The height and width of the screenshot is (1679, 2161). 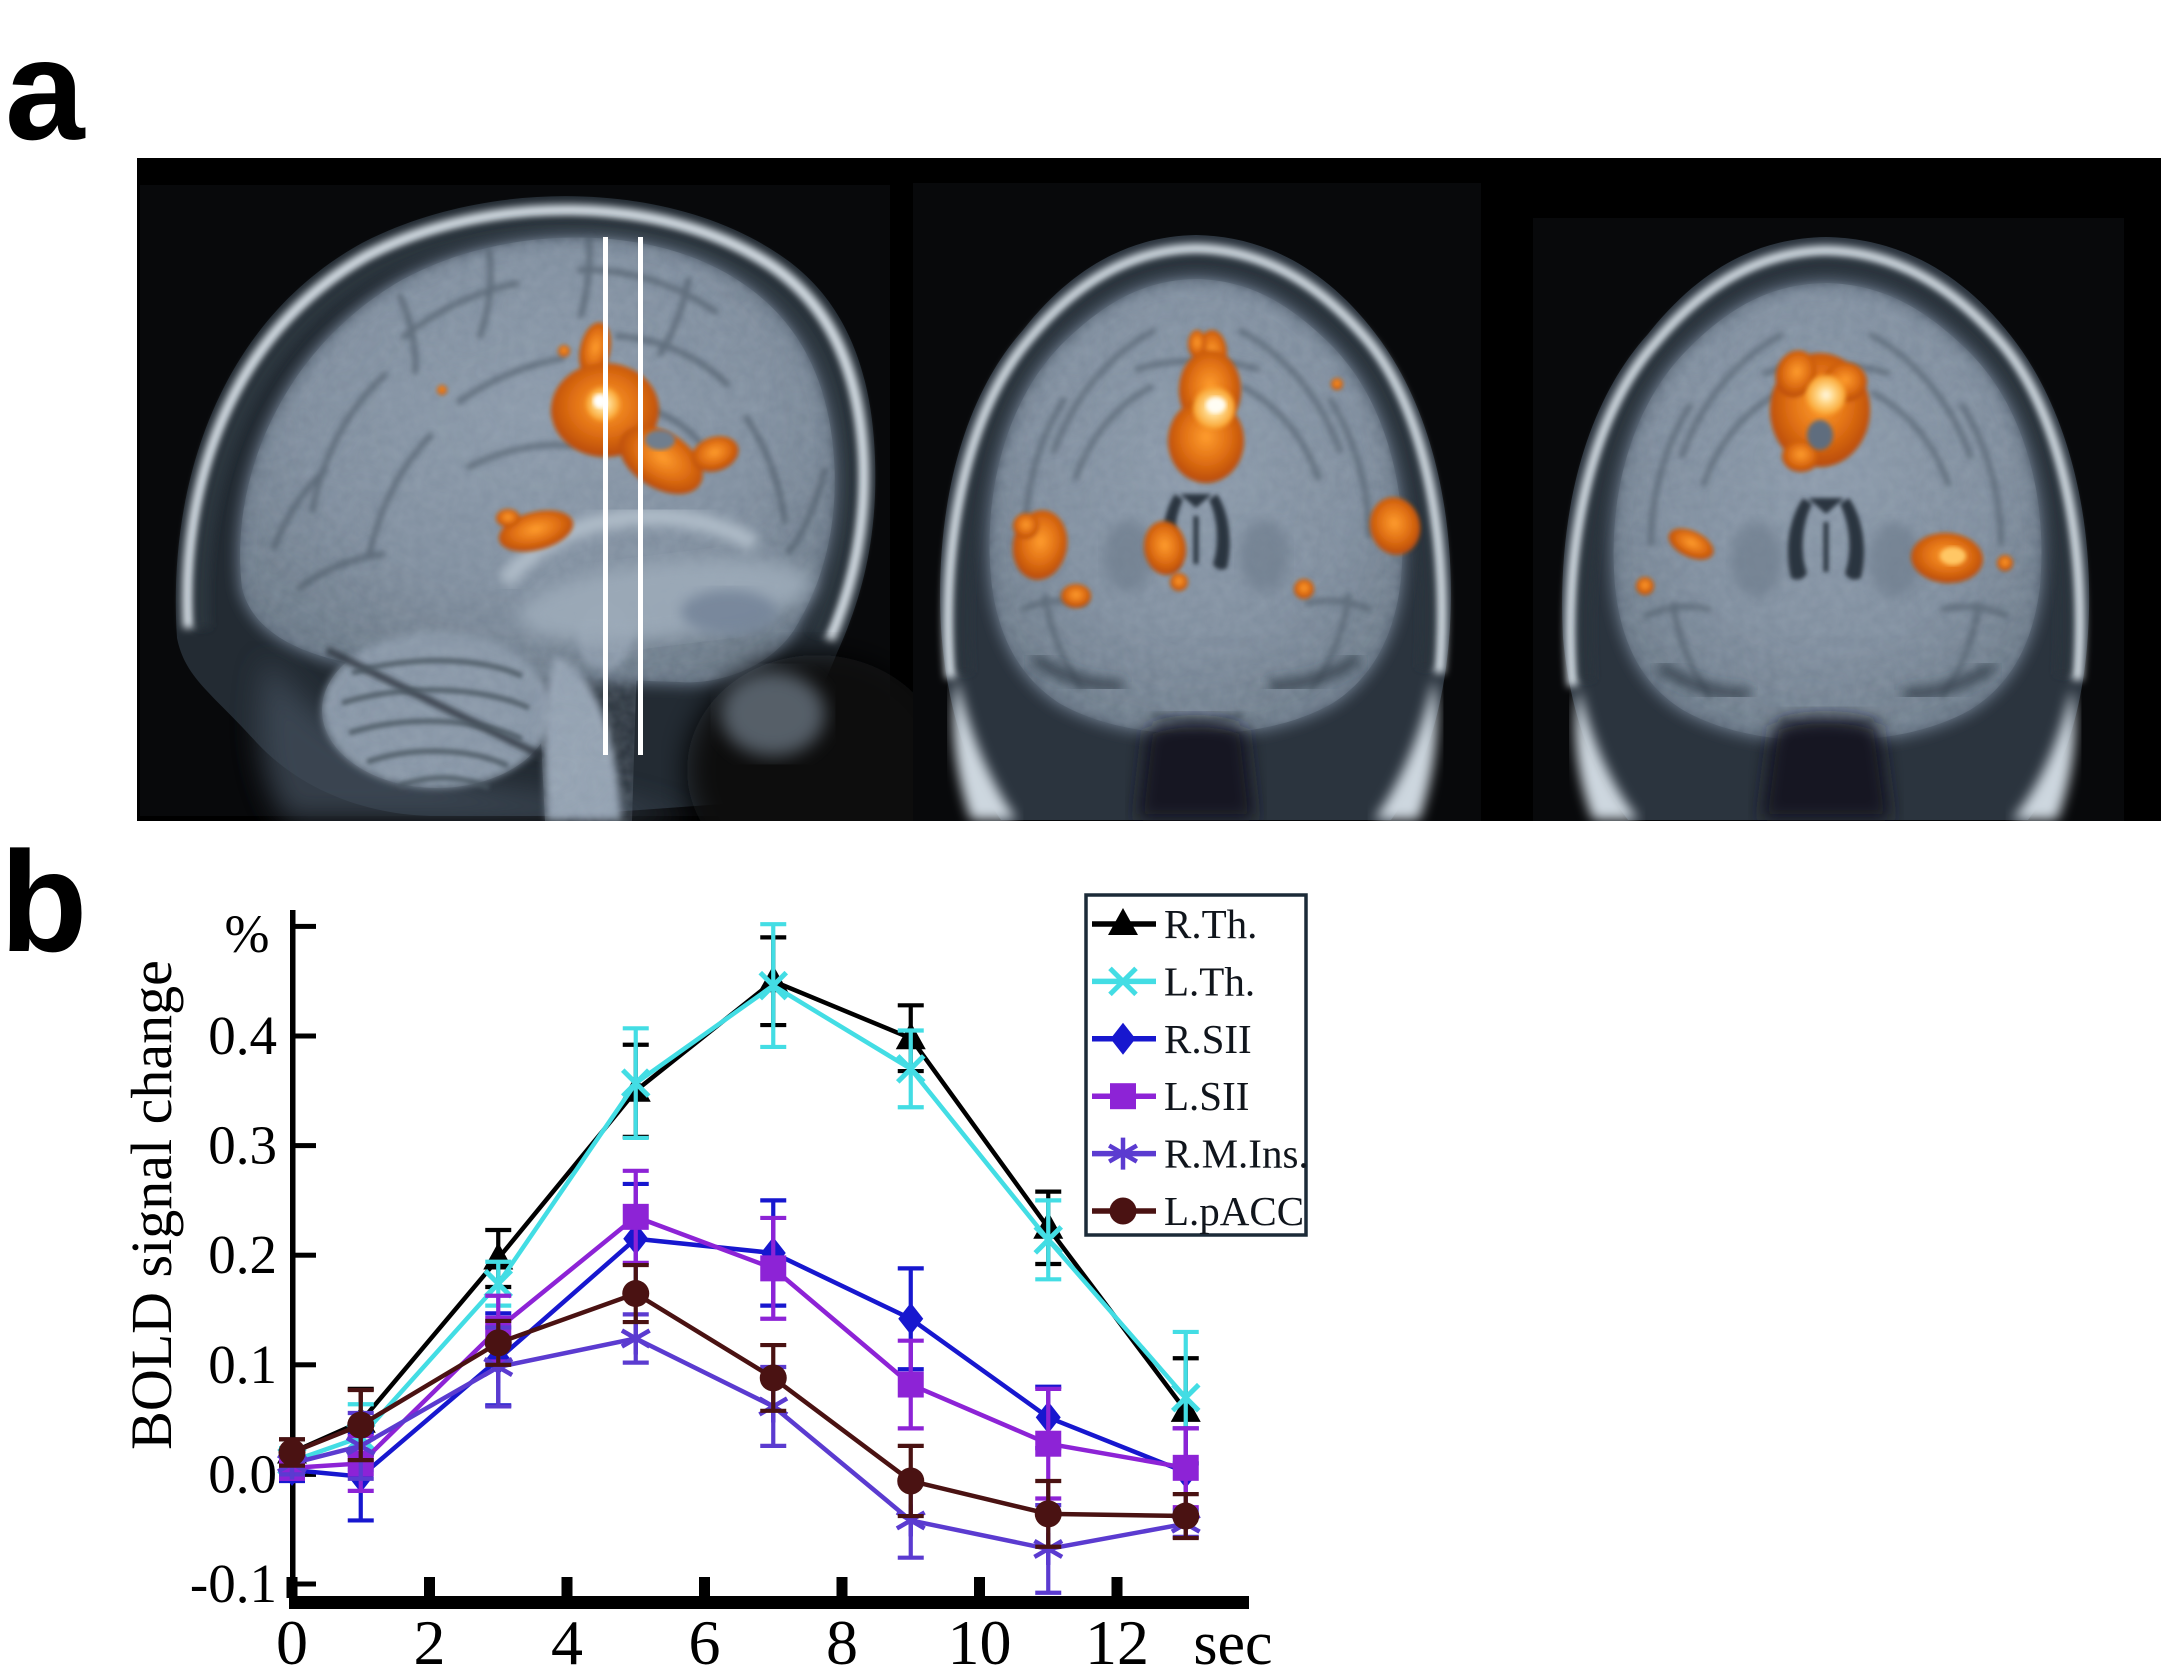 What do you see at coordinates (292, 1642) in the screenshot?
I see `x-tick-label: 0` at bounding box center [292, 1642].